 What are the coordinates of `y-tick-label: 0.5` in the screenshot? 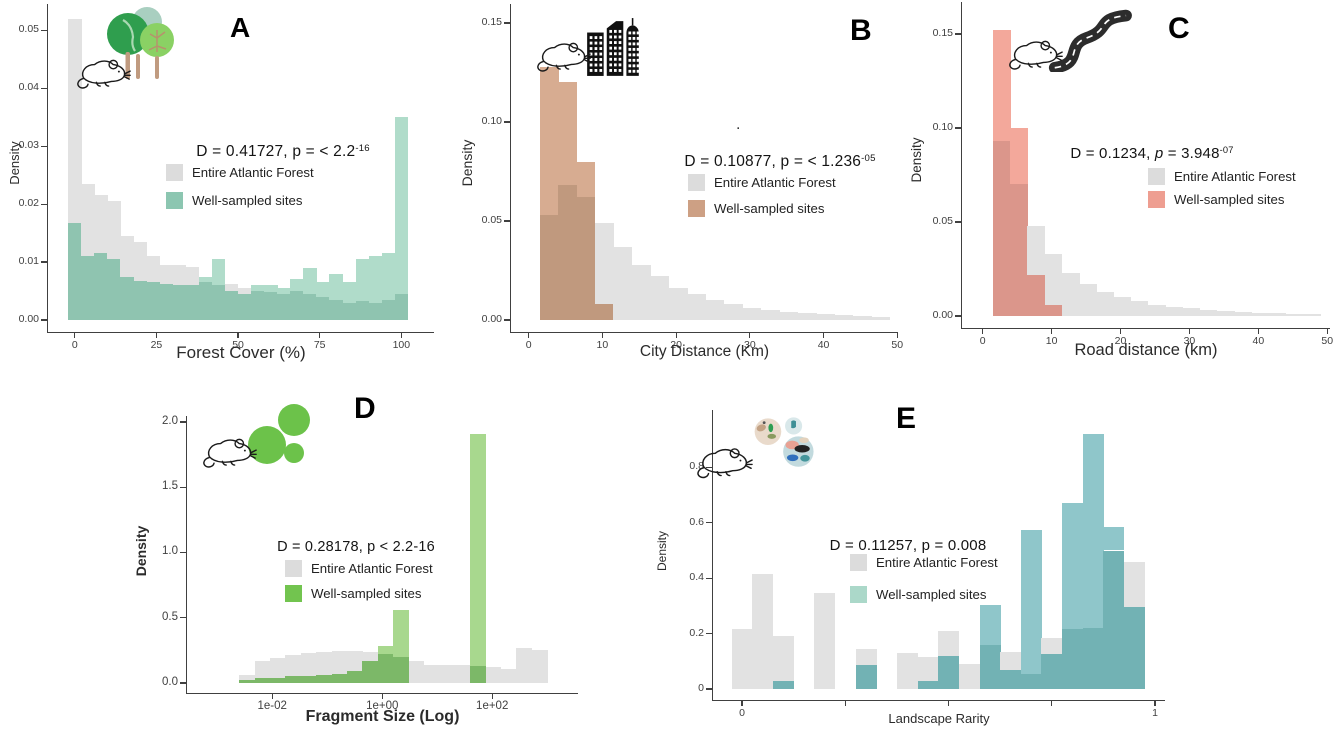 It's located at (170, 616).